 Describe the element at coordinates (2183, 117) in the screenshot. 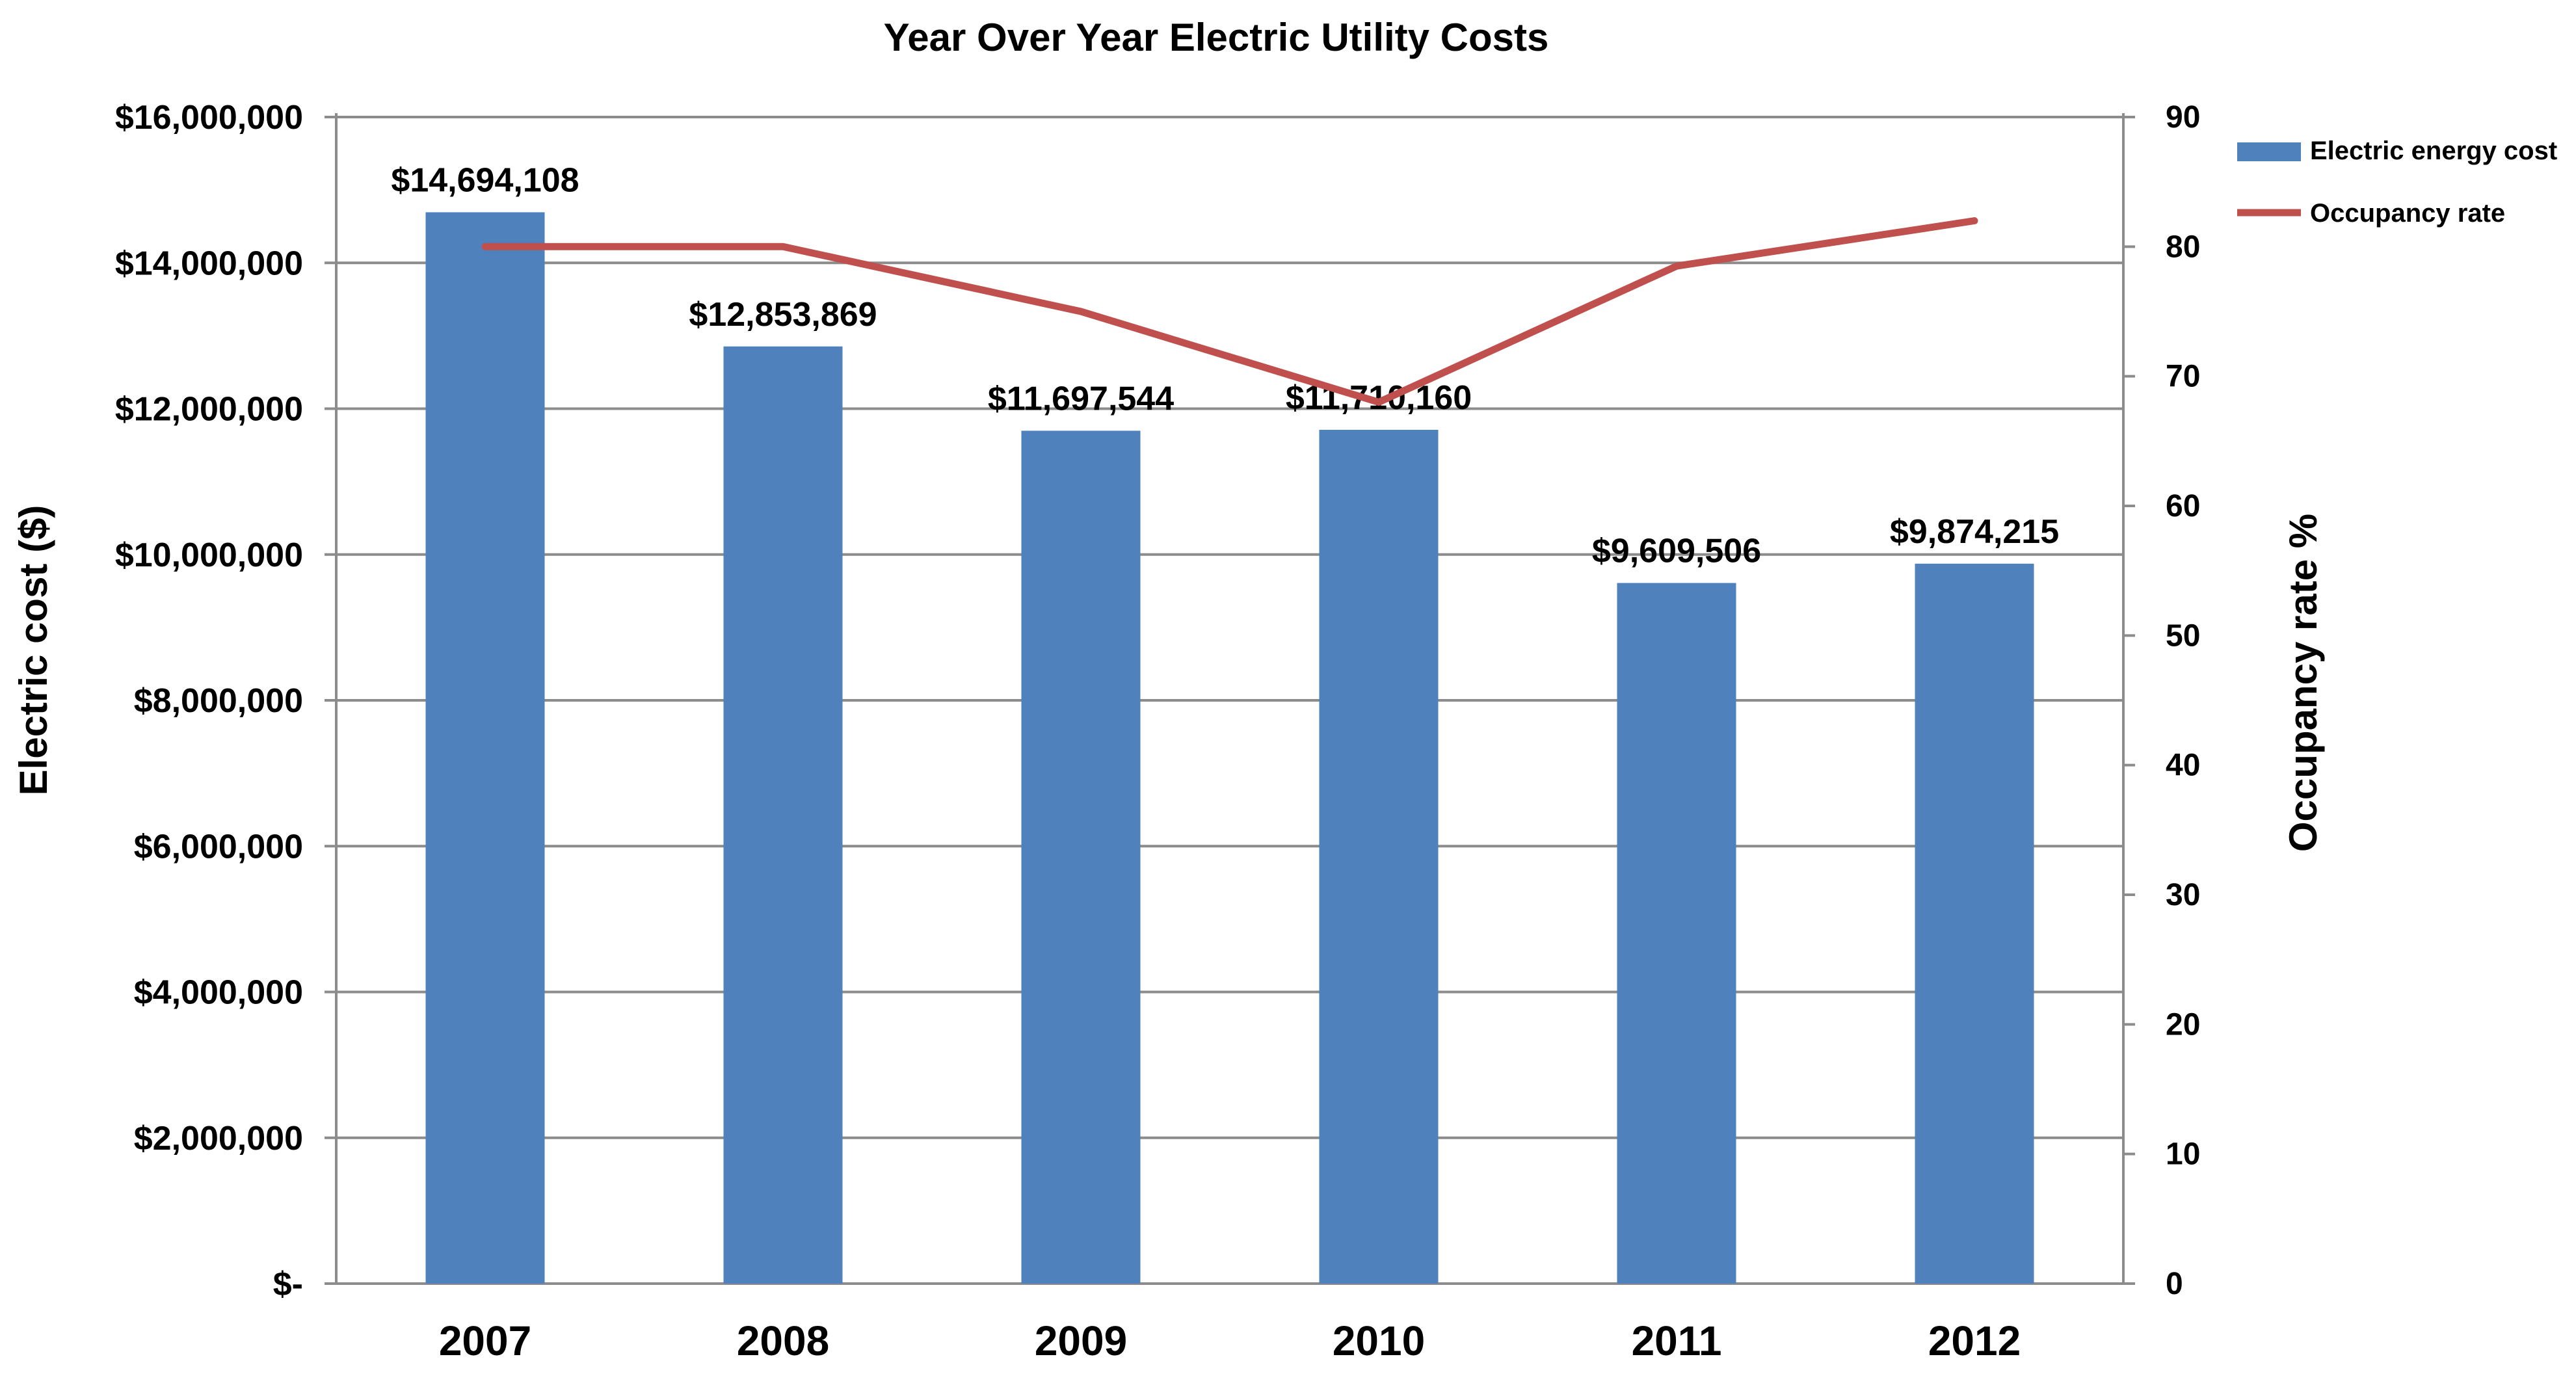

I see `y2-tick-label: 90` at that location.